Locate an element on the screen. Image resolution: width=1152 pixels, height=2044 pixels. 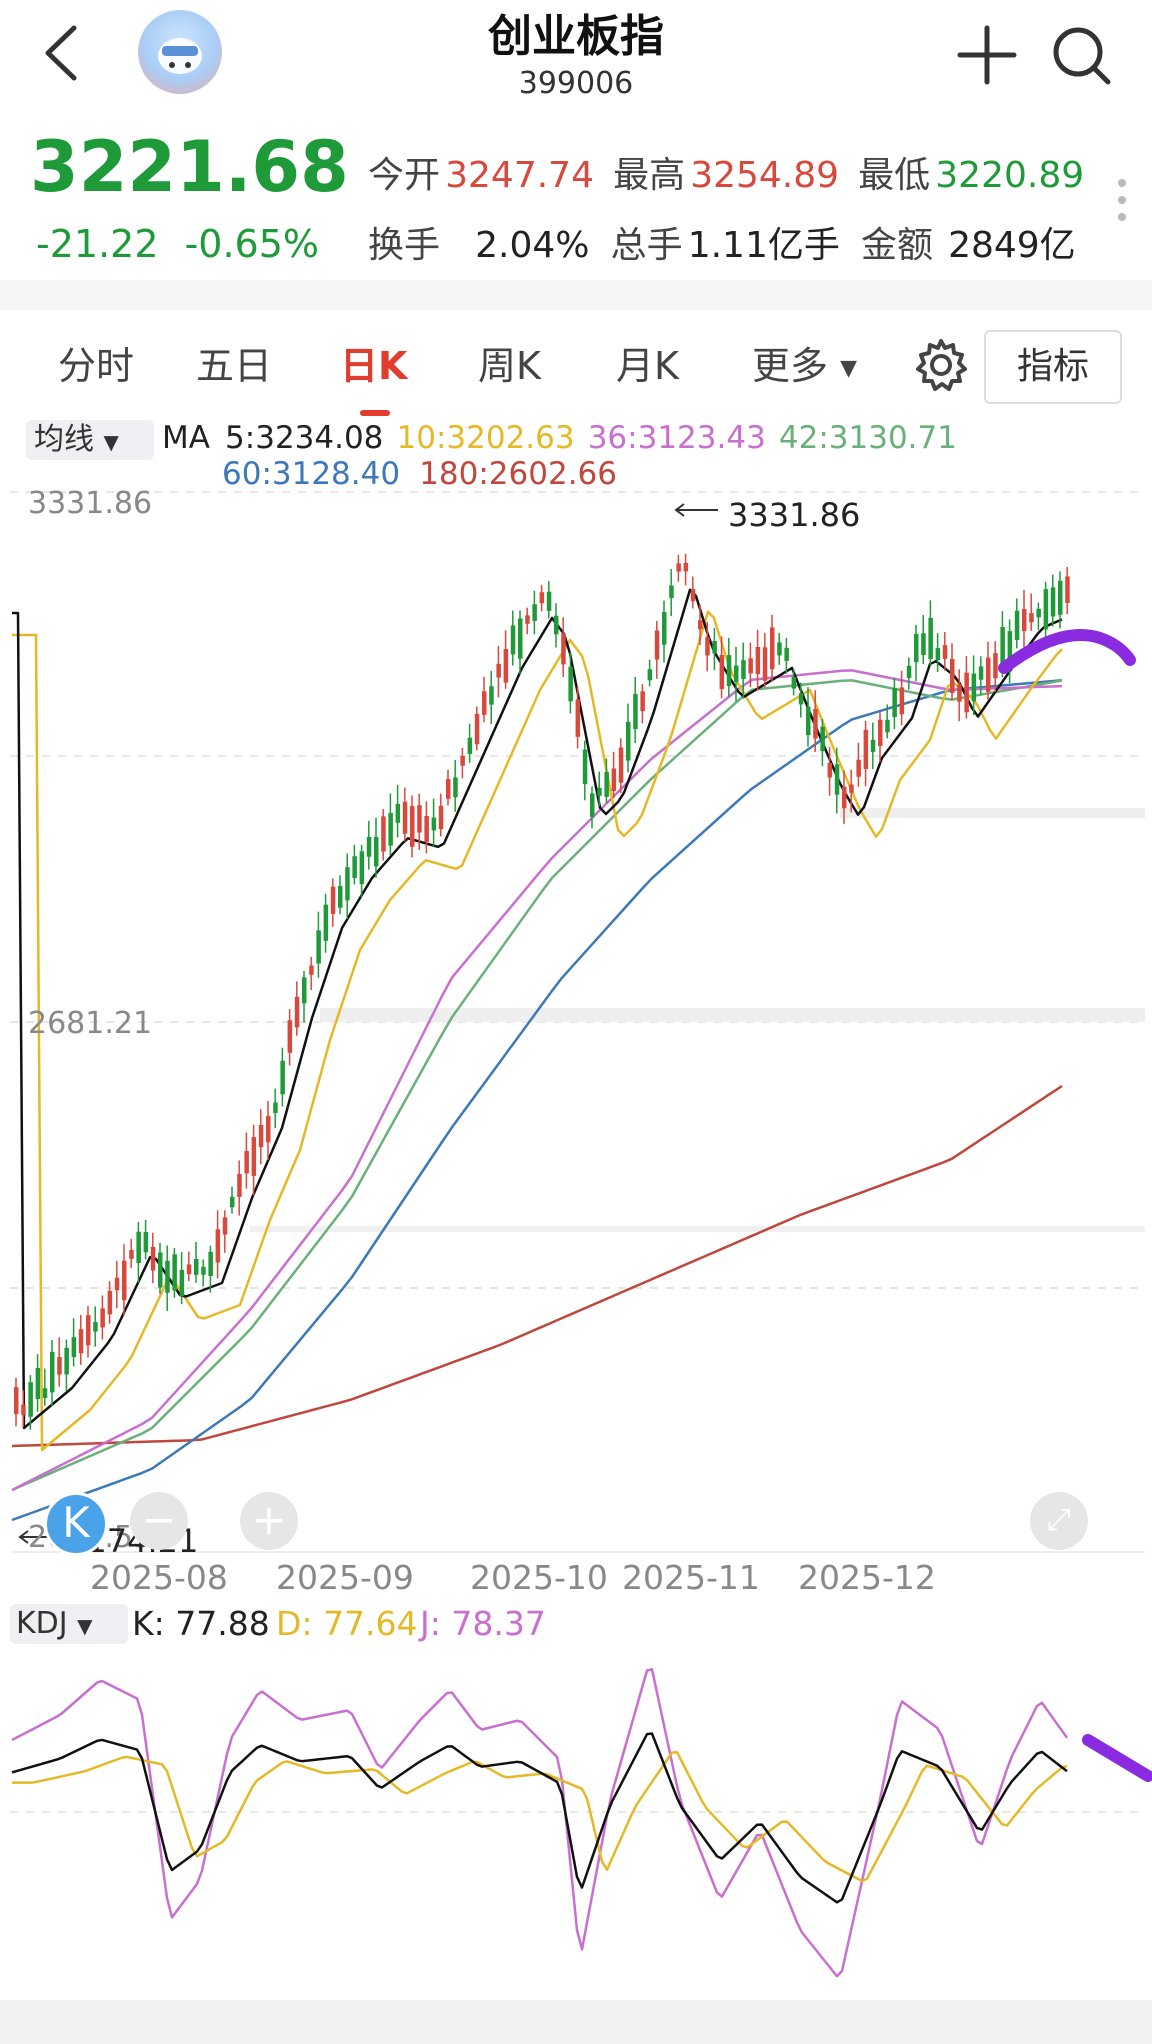
ma-selector-label: 均线 is located at coordinates (64, 439).